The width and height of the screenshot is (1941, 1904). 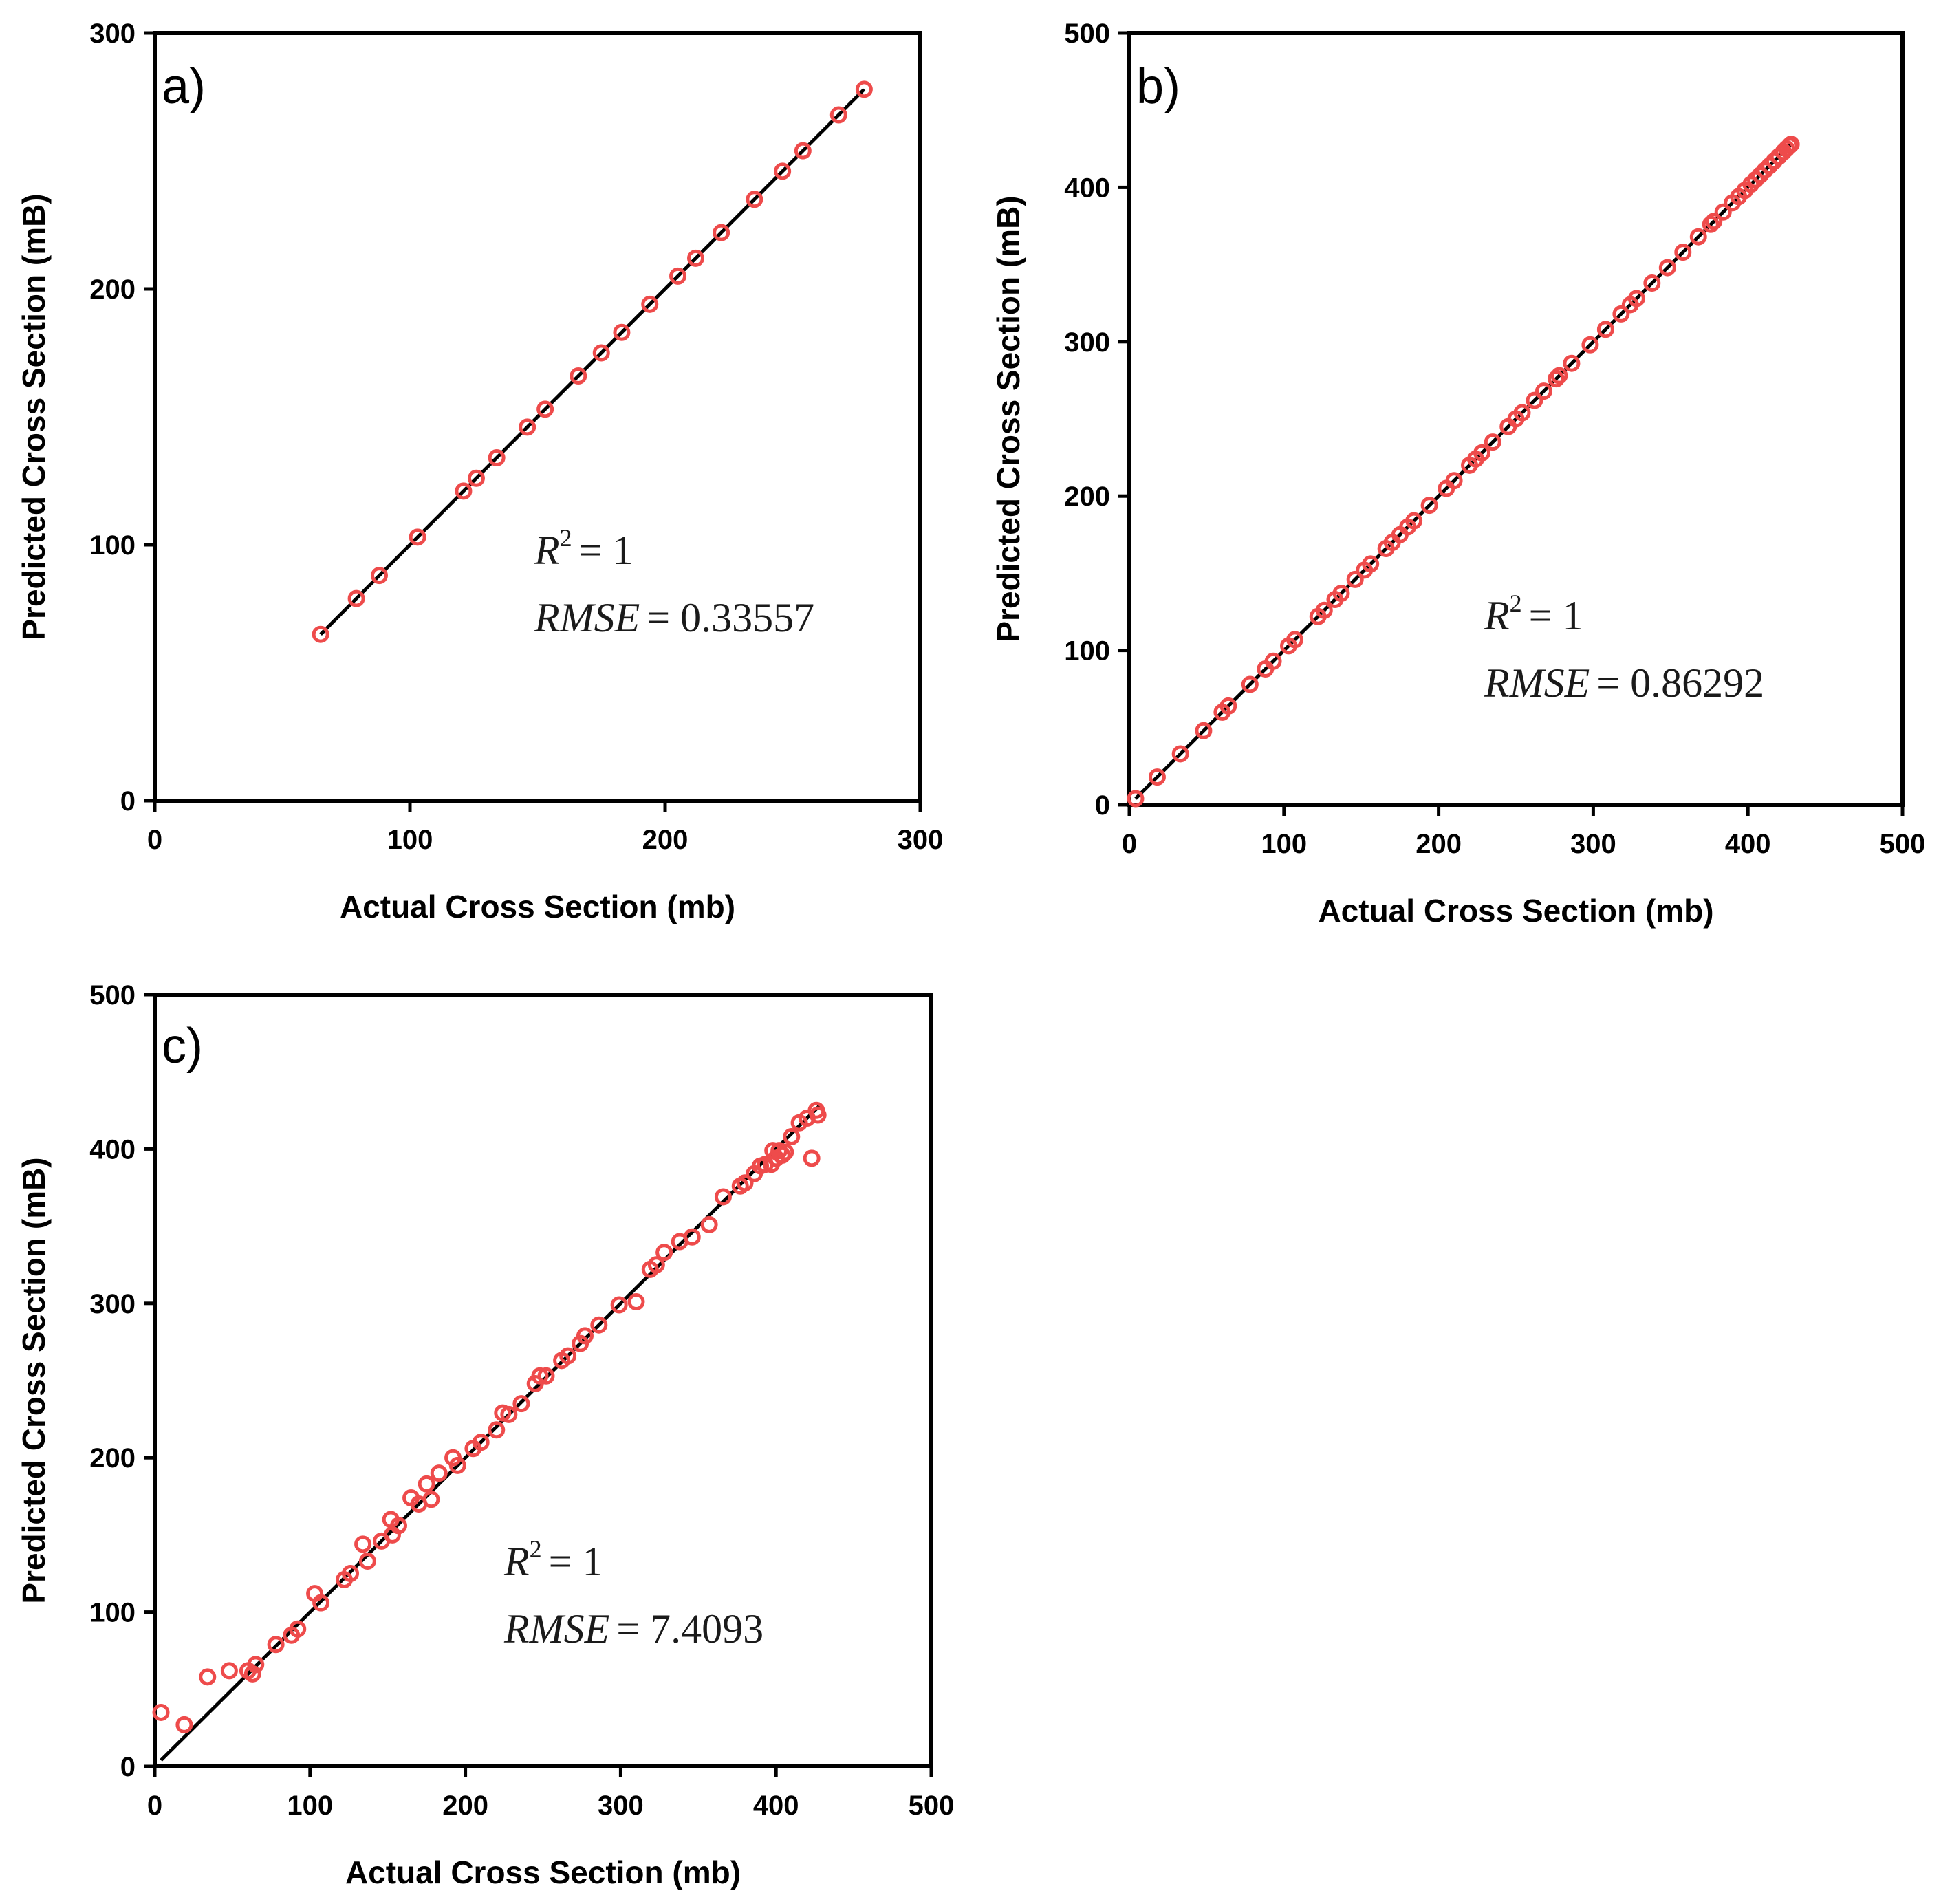 What do you see at coordinates (1680, 683) in the screenshot?
I see `rmse-value: = 0.86292` at bounding box center [1680, 683].